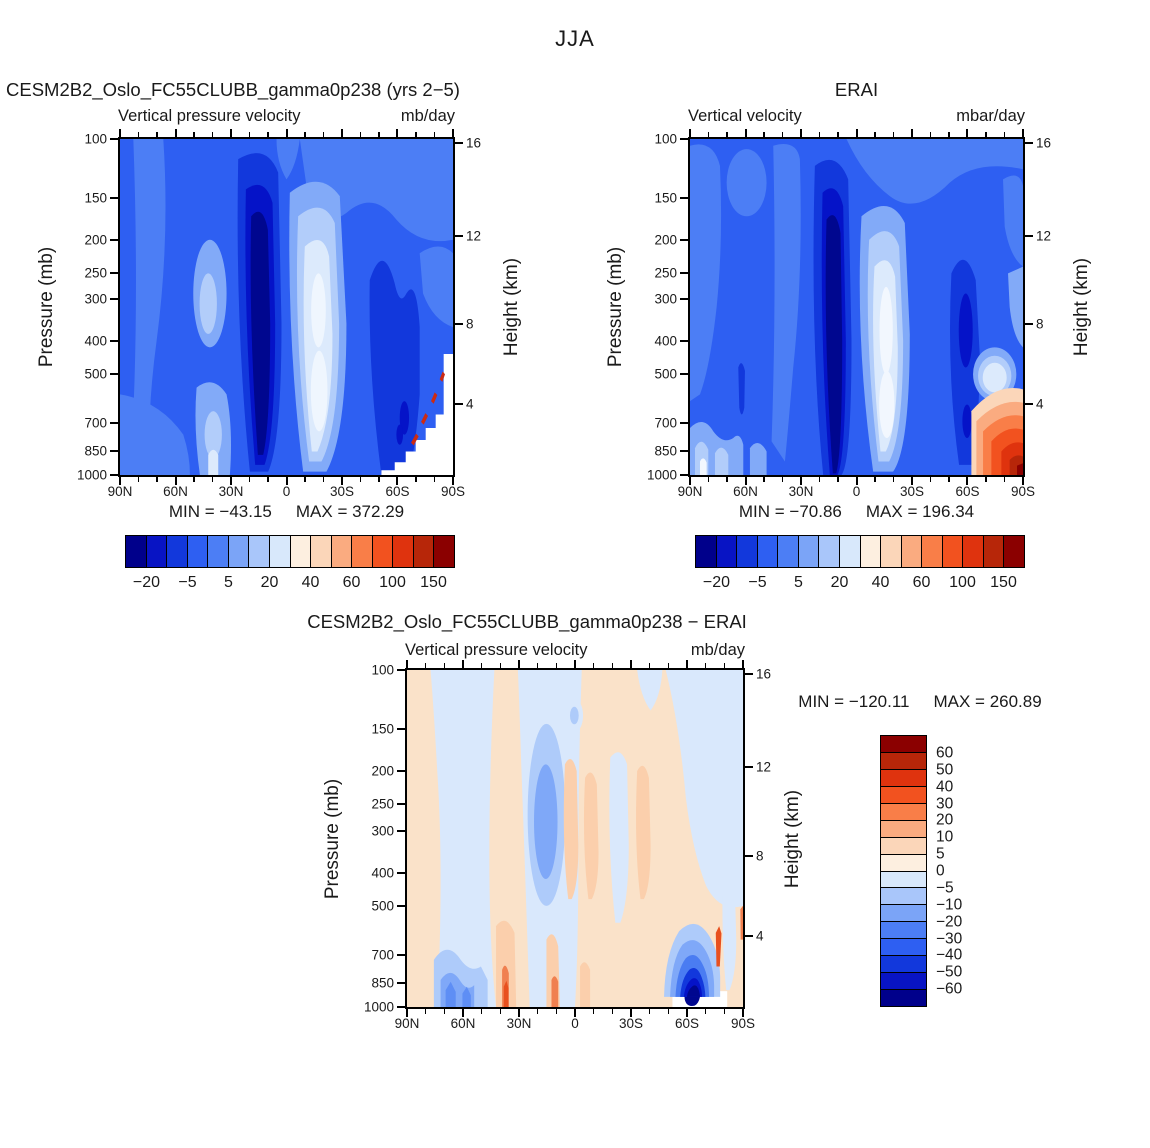 The height and width of the screenshot is (1148, 1150). I want to click on height-tick-label: 8, so click(760, 855).